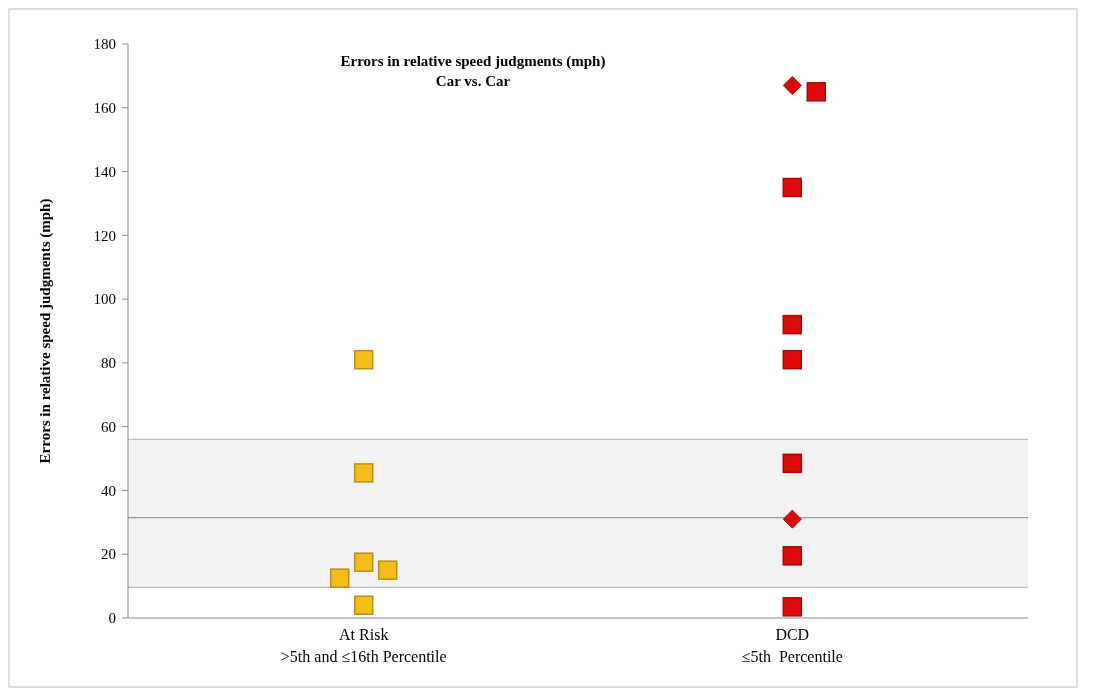 This screenshot has width=1096, height=698. I want to click on y-axis-title: Errors in relative speed judgments (mph), so click(45, 331).